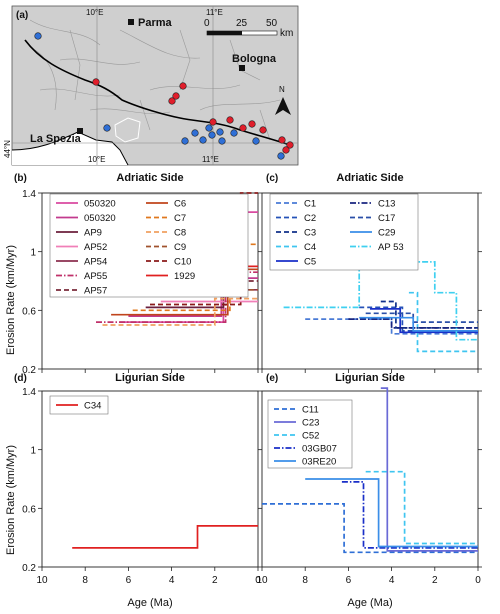 This screenshot has width=500, height=614. Describe the element at coordinates (310, 218) in the screenshot. I see `legend-label: C2` at that location.